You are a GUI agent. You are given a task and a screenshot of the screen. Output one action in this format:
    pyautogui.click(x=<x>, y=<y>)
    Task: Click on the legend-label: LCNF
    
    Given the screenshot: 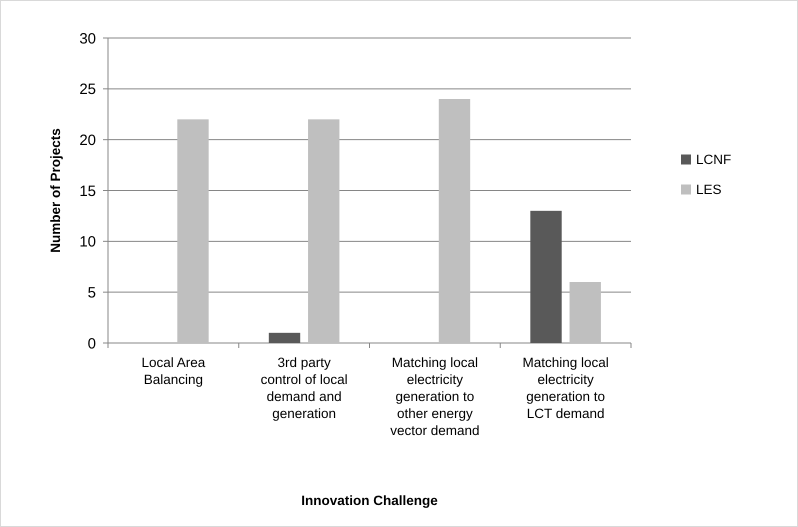 What is the action you would take?
    pyautogui.click(x=714, y=160)
    